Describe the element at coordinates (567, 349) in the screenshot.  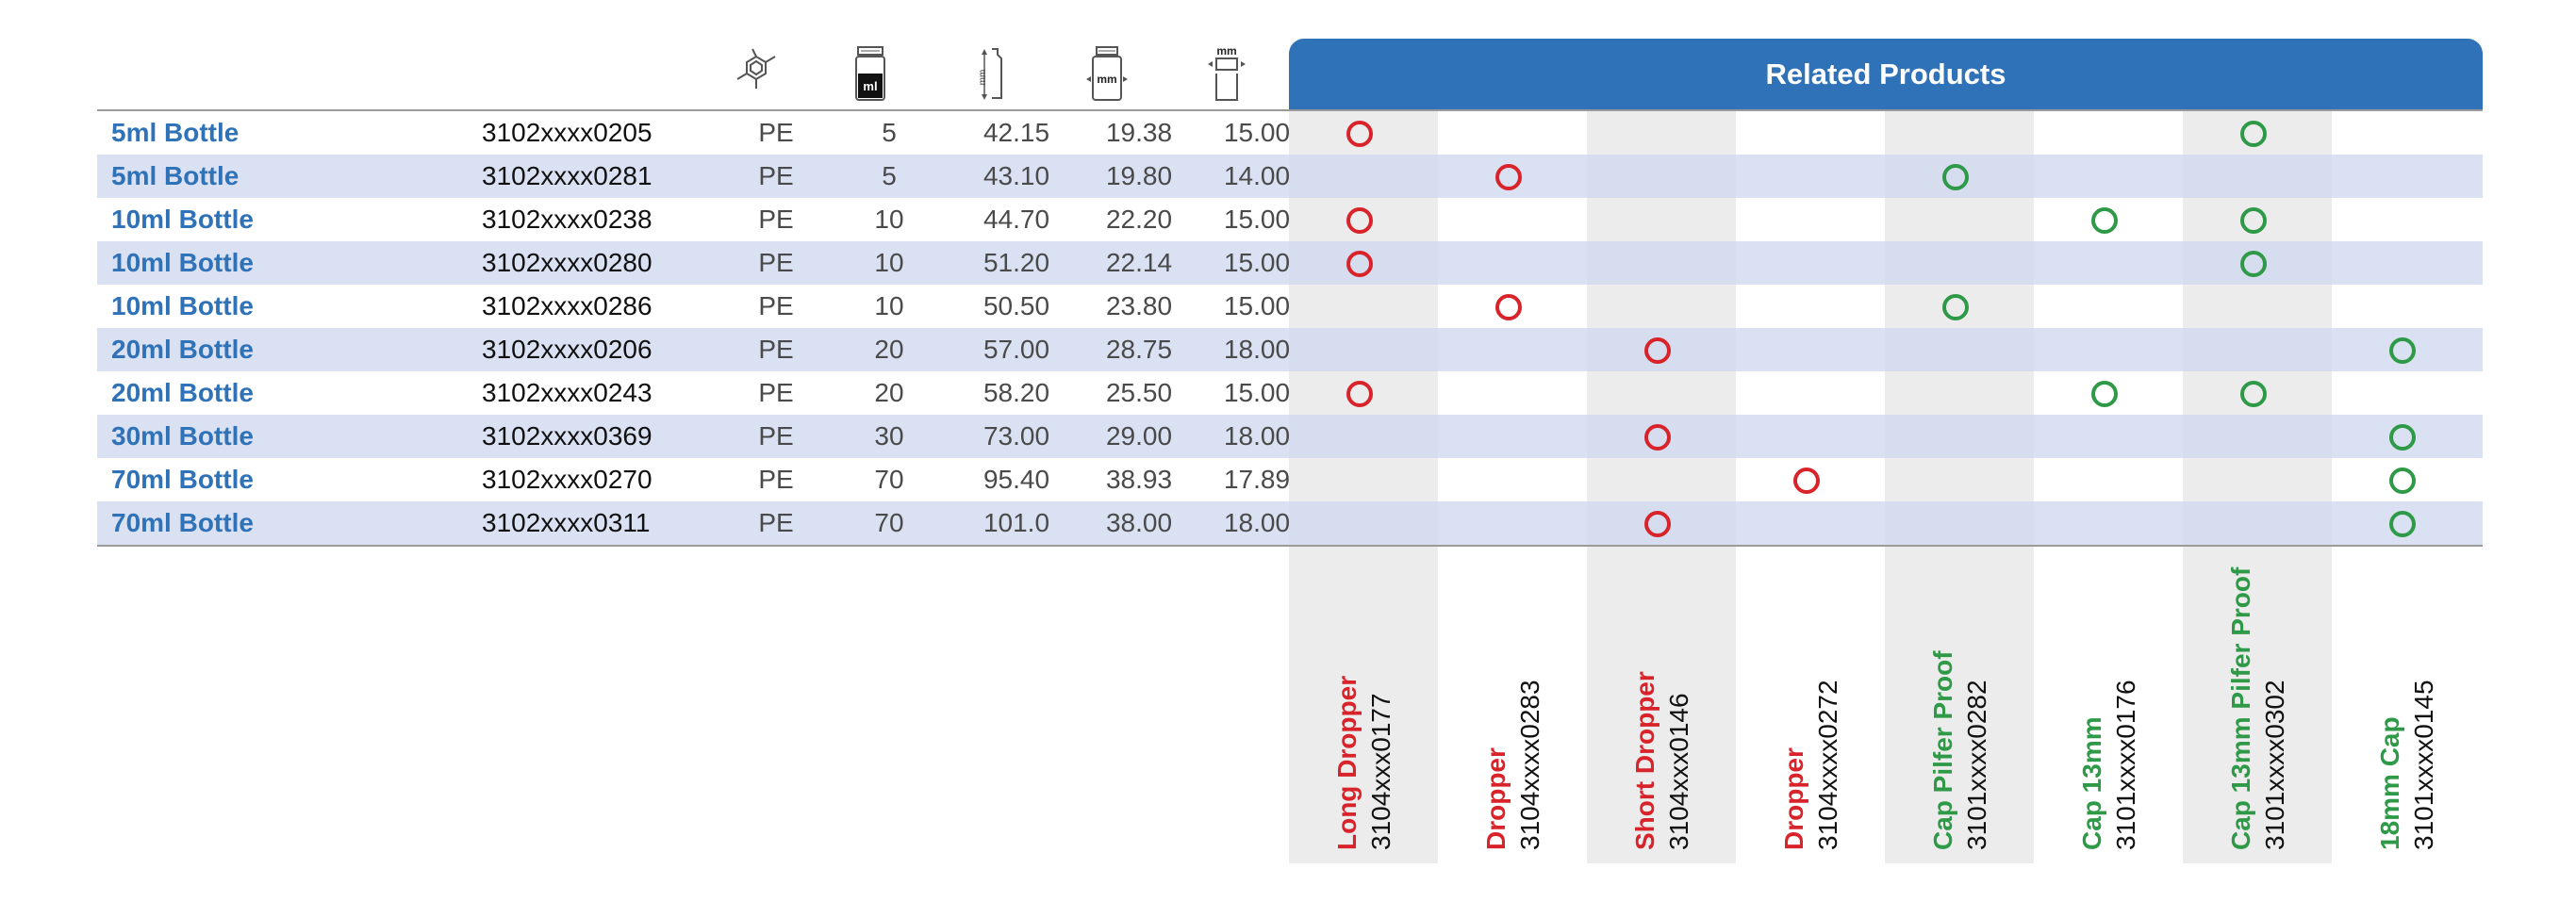
I see `product-code: 3102xxxx0206` at that location.